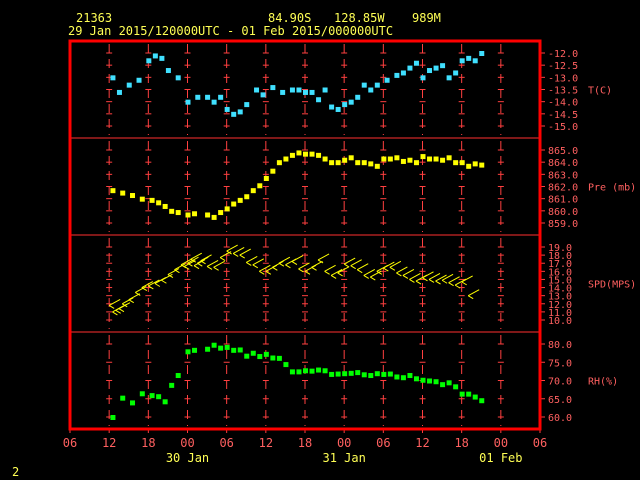 The width and height of the screenshot is (640, 480). What do you see at coordinates (94, 18) in the screenshot?
I see `station-id: 21363` at bounding box center [94, 18].